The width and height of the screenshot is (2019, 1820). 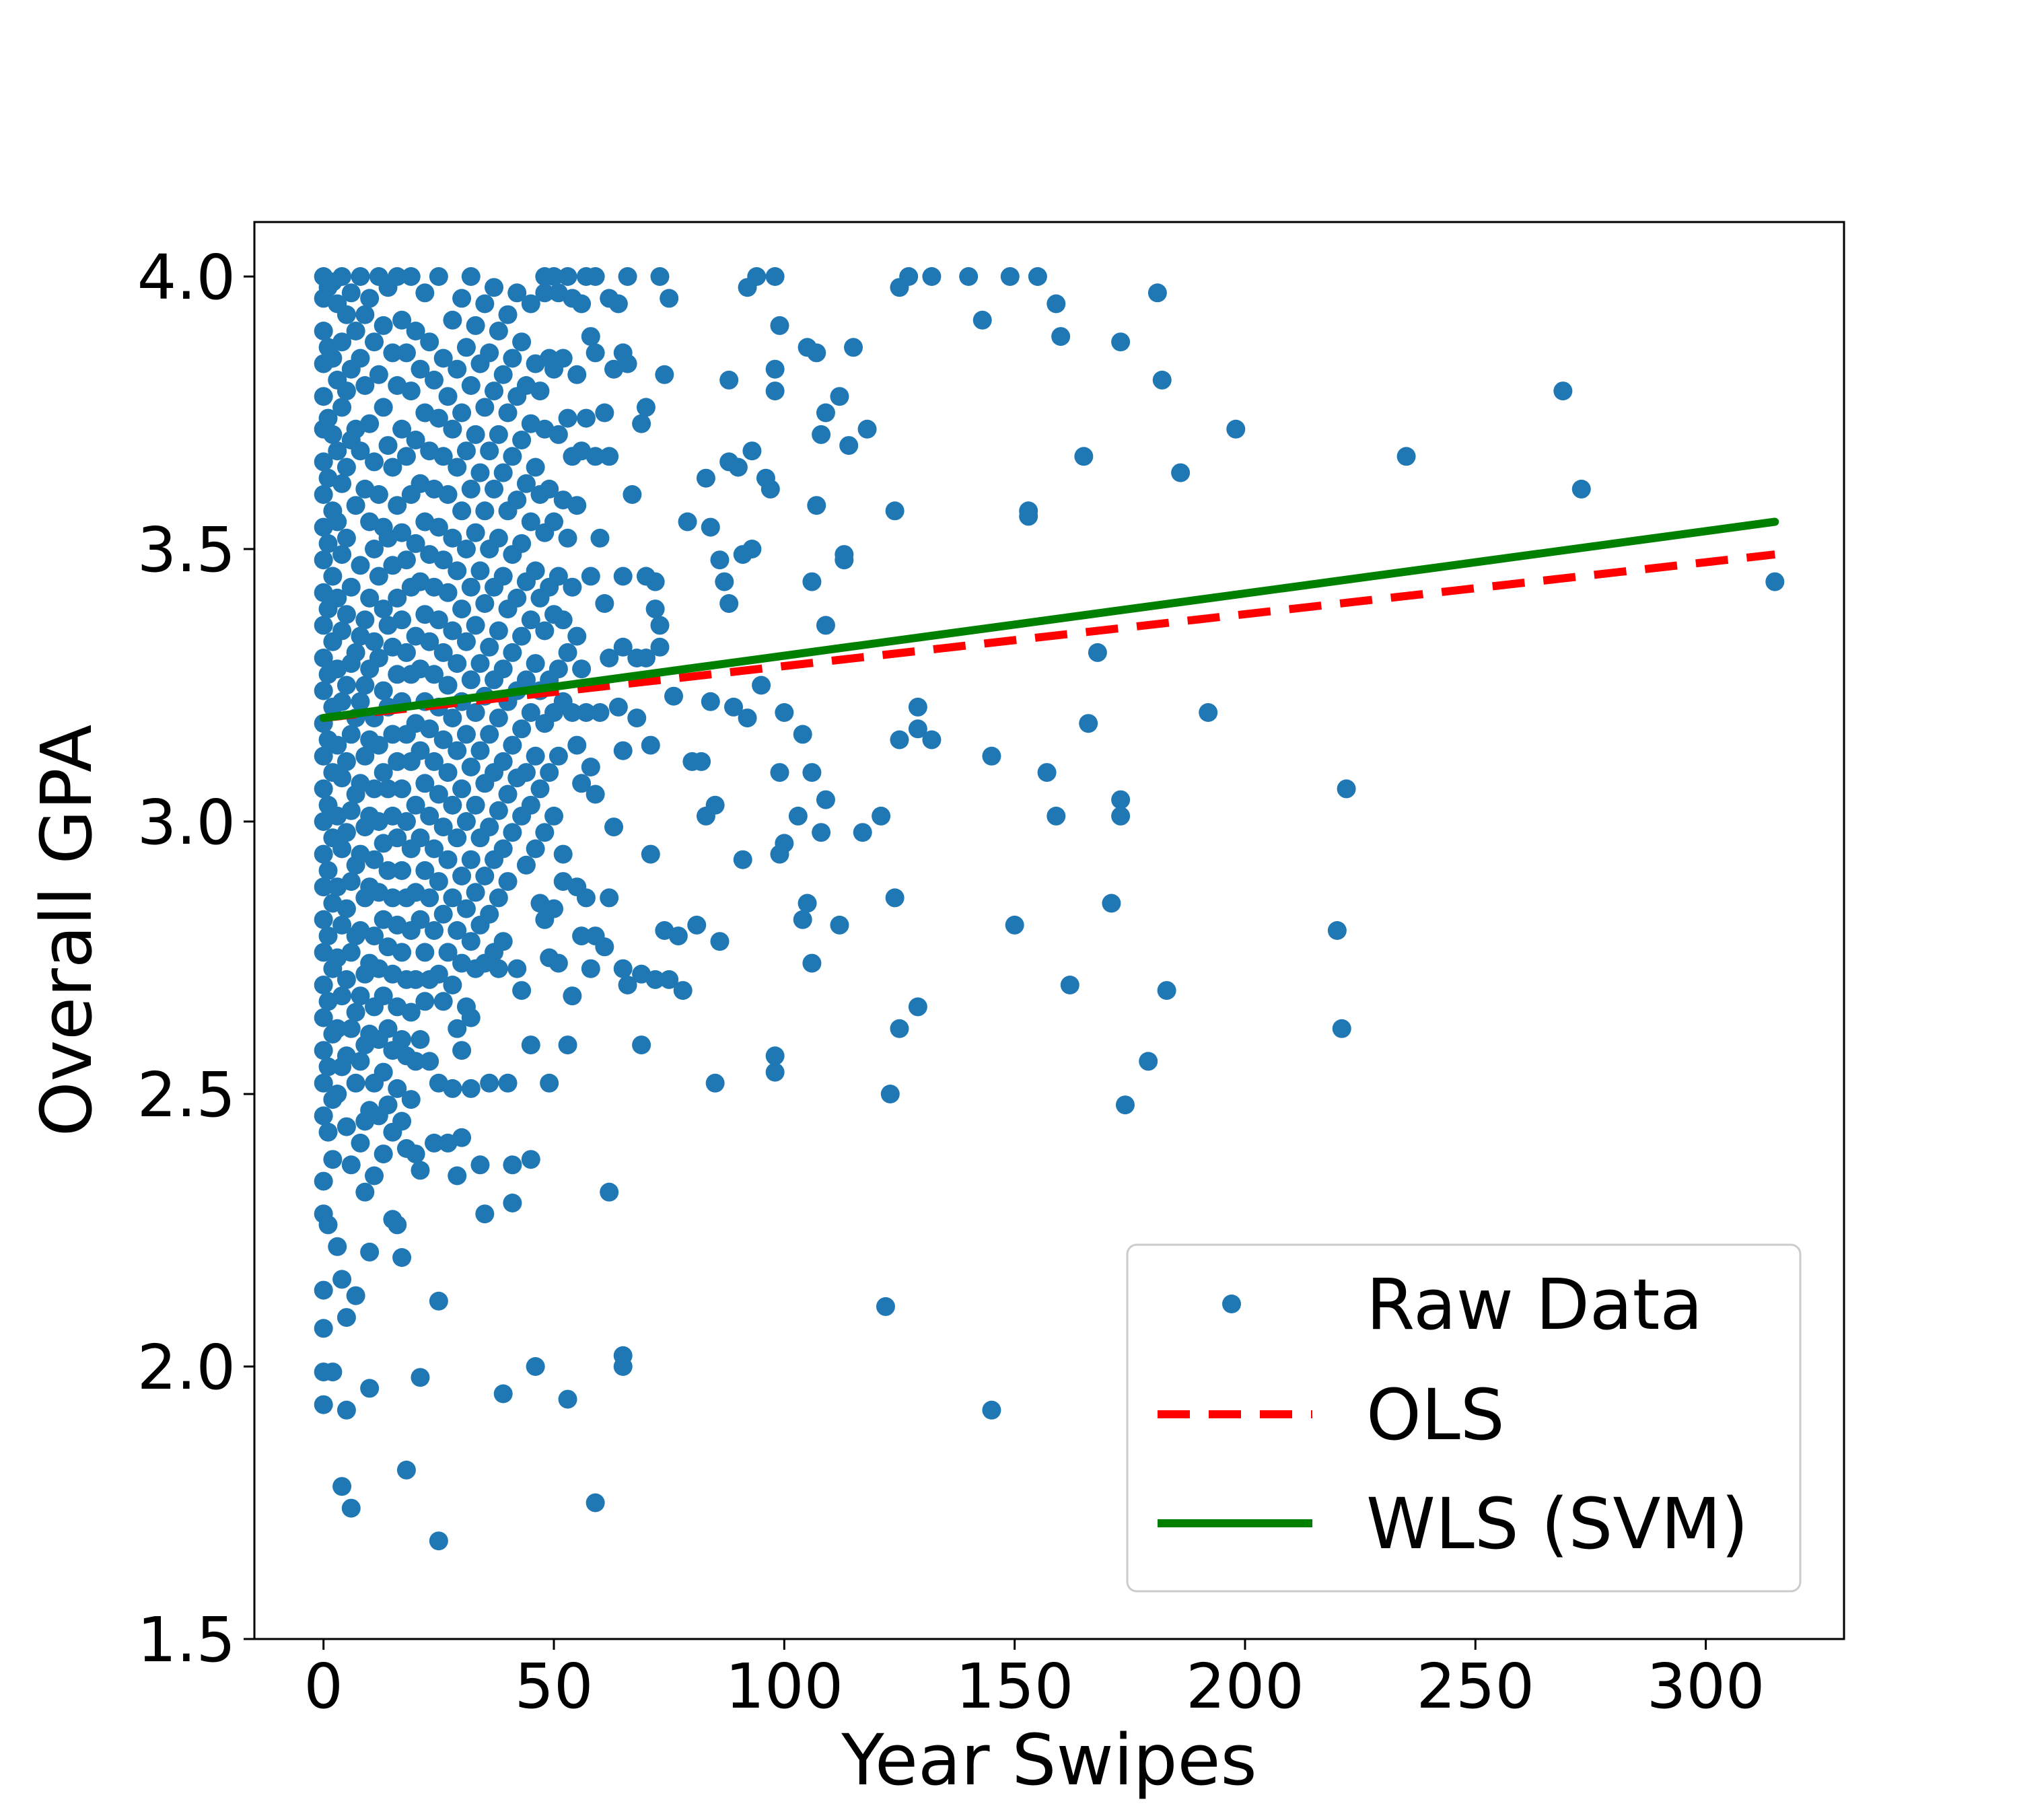 I want to click on legend-label-wls: WLS (SVM), so click(x=1557, y=1524).